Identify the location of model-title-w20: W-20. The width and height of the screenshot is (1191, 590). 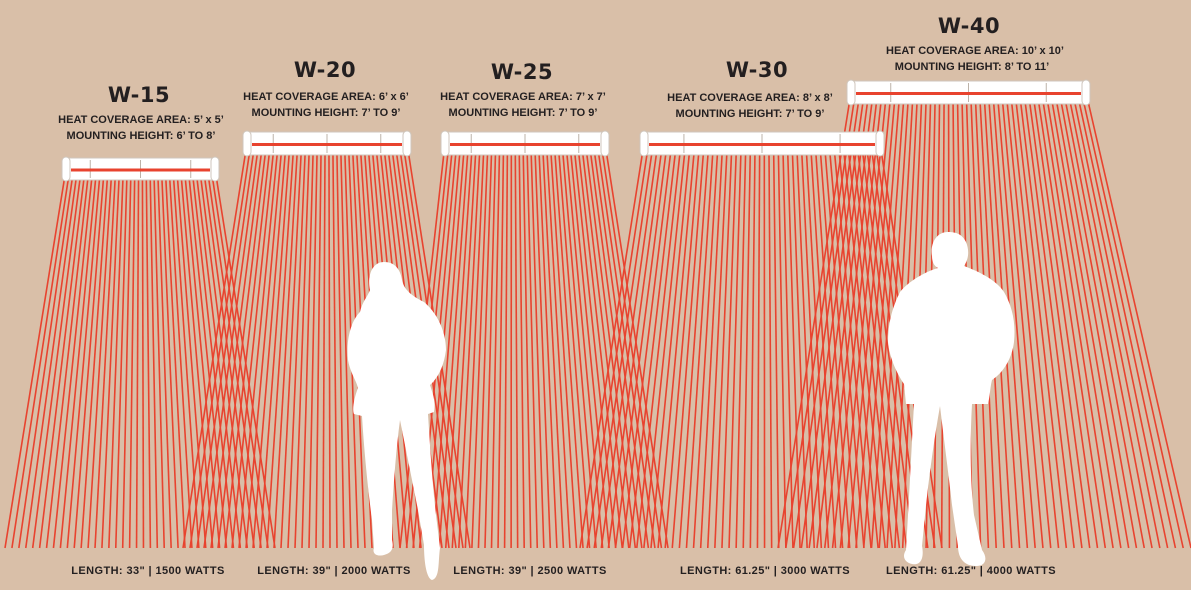
(325, 70).